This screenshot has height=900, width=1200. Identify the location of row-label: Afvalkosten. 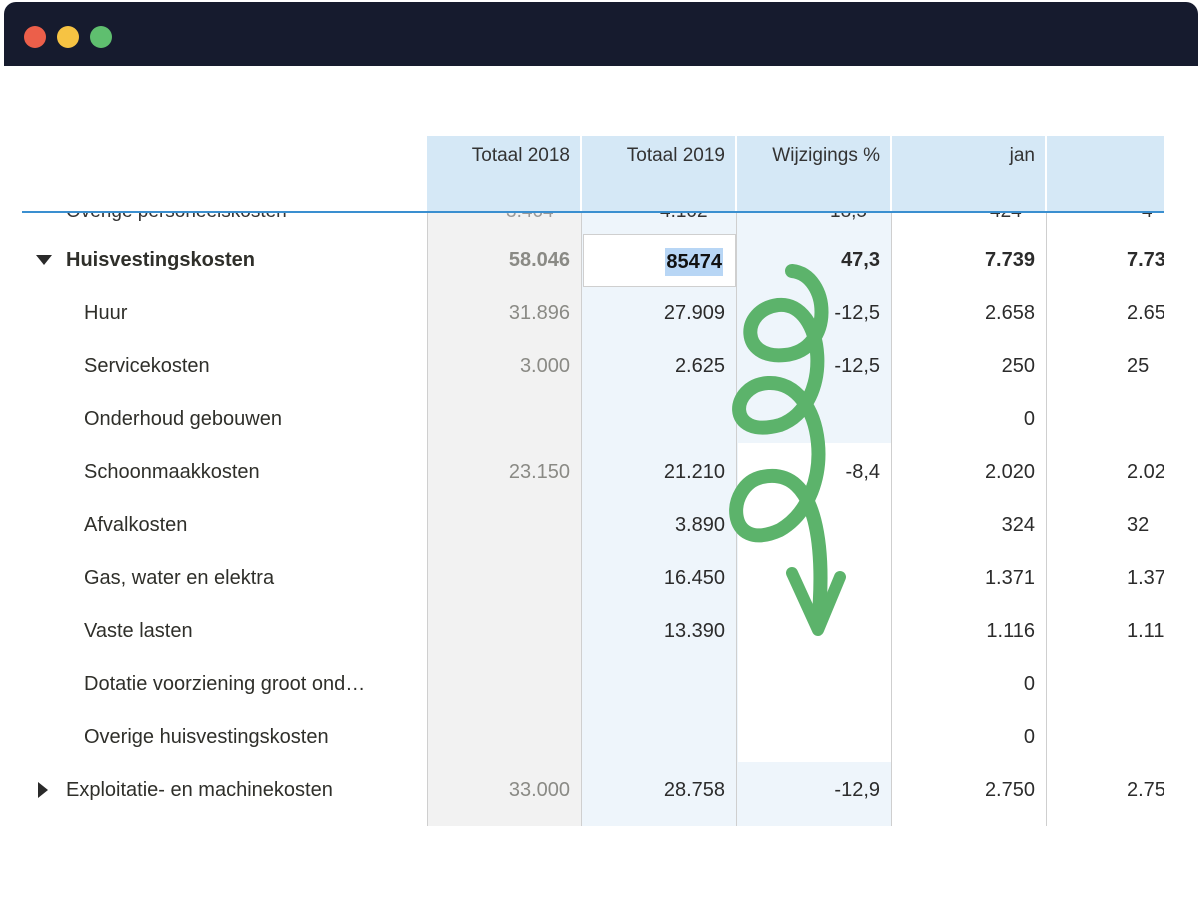
(136, 525).